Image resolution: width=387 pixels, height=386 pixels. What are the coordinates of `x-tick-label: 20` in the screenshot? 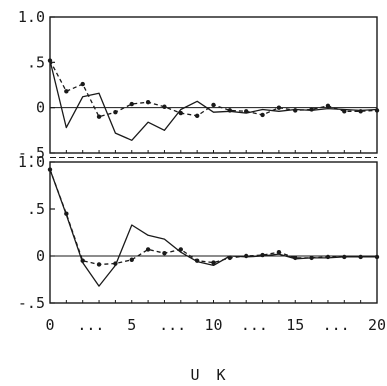 It's located at (377, 325).